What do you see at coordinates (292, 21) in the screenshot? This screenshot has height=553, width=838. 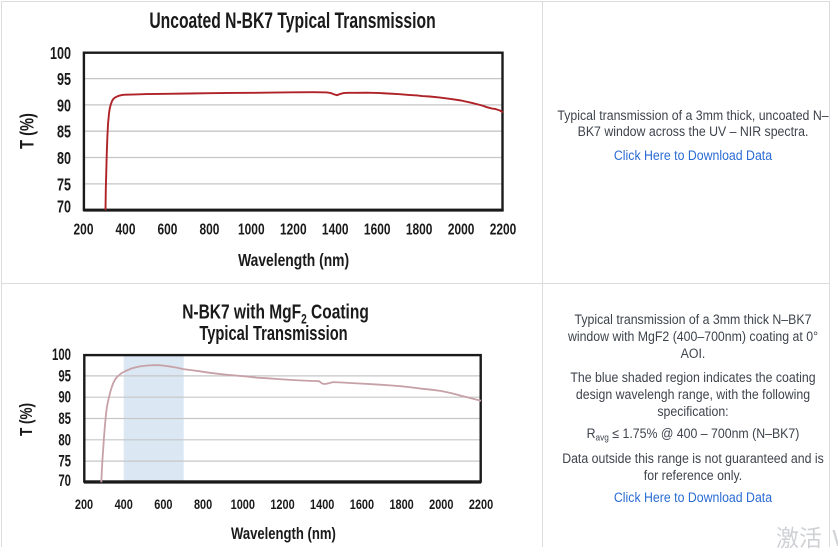 I see `svg-text:Uncoated N-BK7 Typical Transmi: Uncoated N-BK7 Typical Transmission` at bounding box center [292, 21].